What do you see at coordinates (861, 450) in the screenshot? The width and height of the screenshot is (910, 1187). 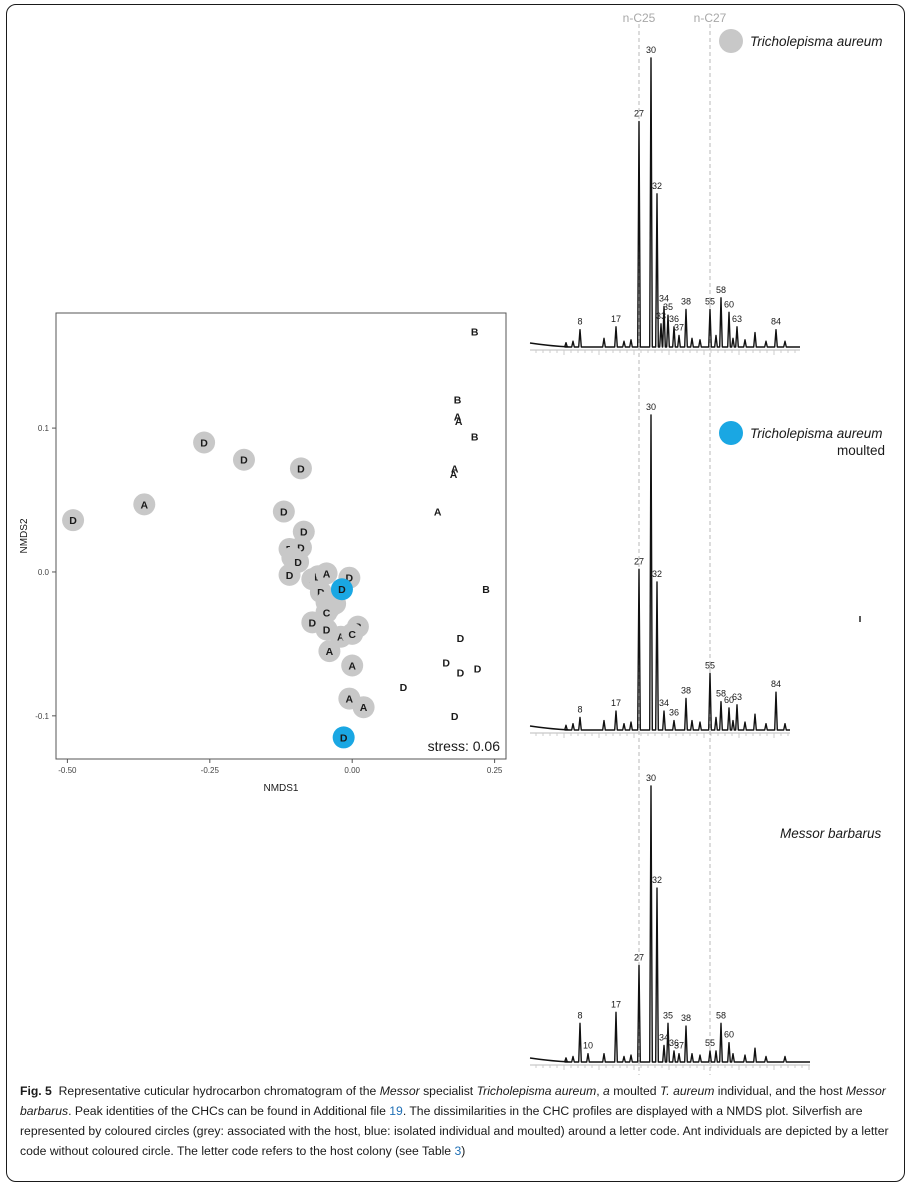 I see `panel-subtitle: moulted` at bounding box center [861, 450].